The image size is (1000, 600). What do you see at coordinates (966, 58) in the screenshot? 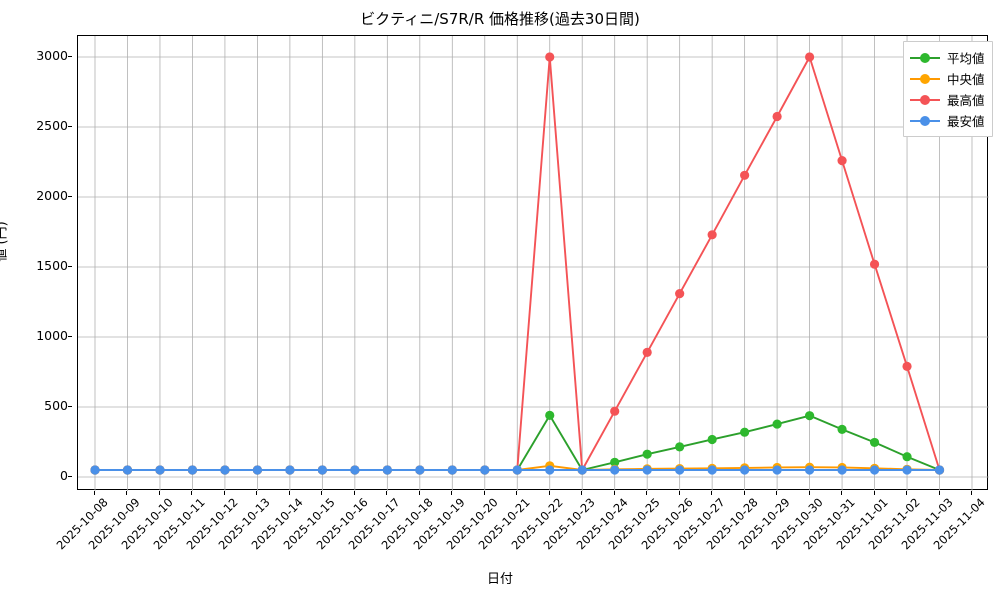
I see `legend-label: 平均値` at bounding box center [966, 58].